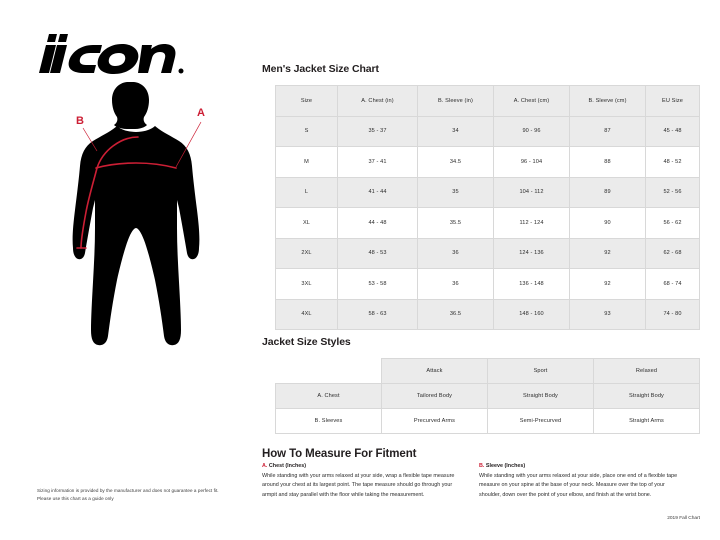 The width and height of the screenshot is (720, 540). I want to click on cell-size: 3XL, so click(306, 284).